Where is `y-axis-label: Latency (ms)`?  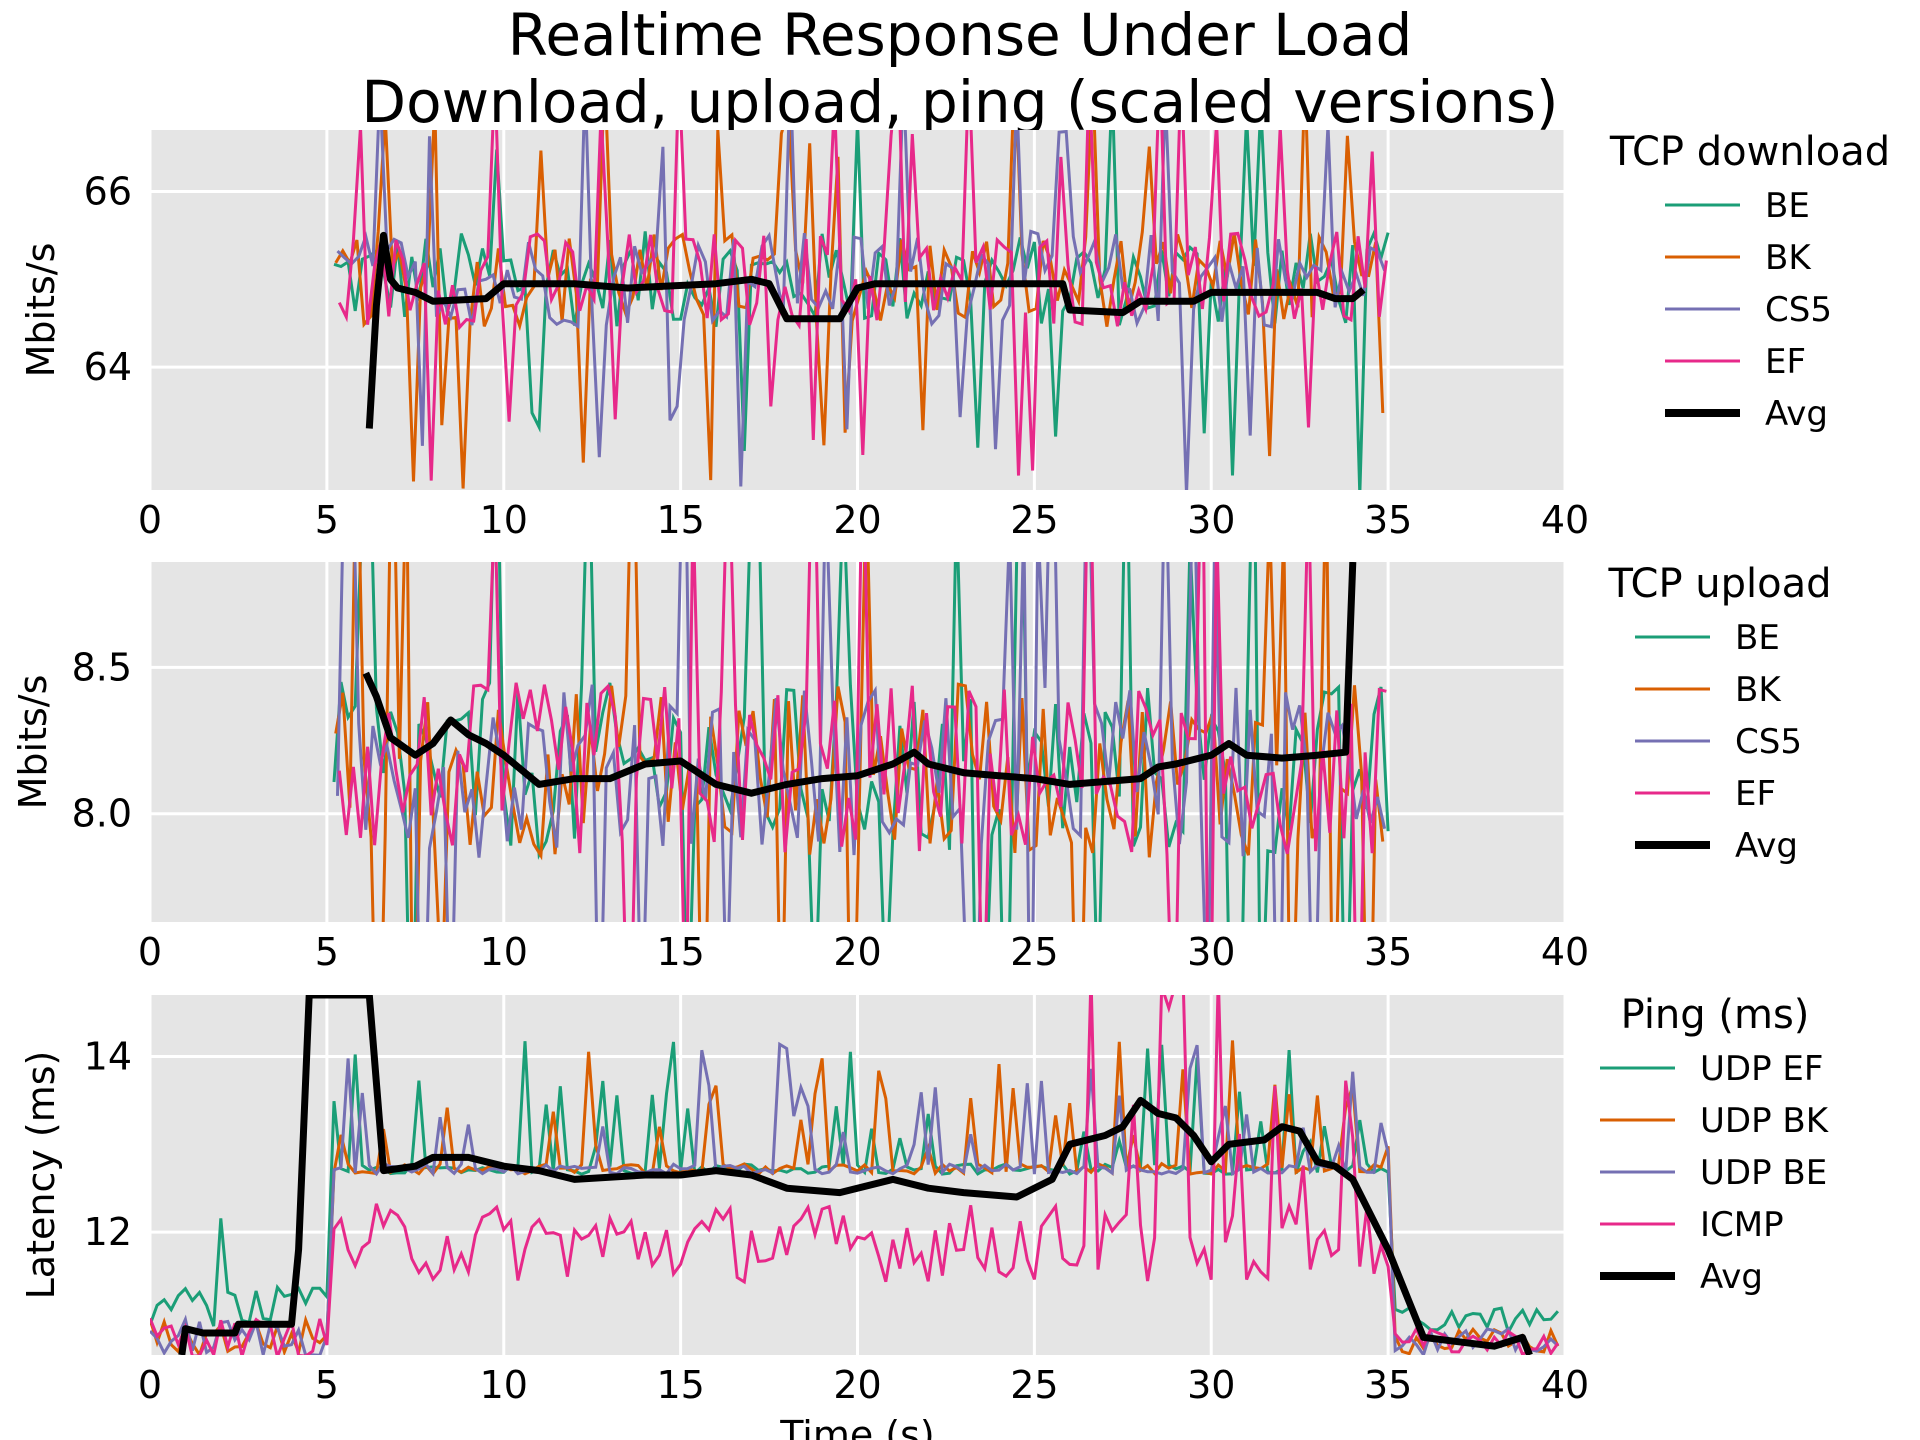
y-axis-label: Latency (ms) is located at coordinates (41, 1175).